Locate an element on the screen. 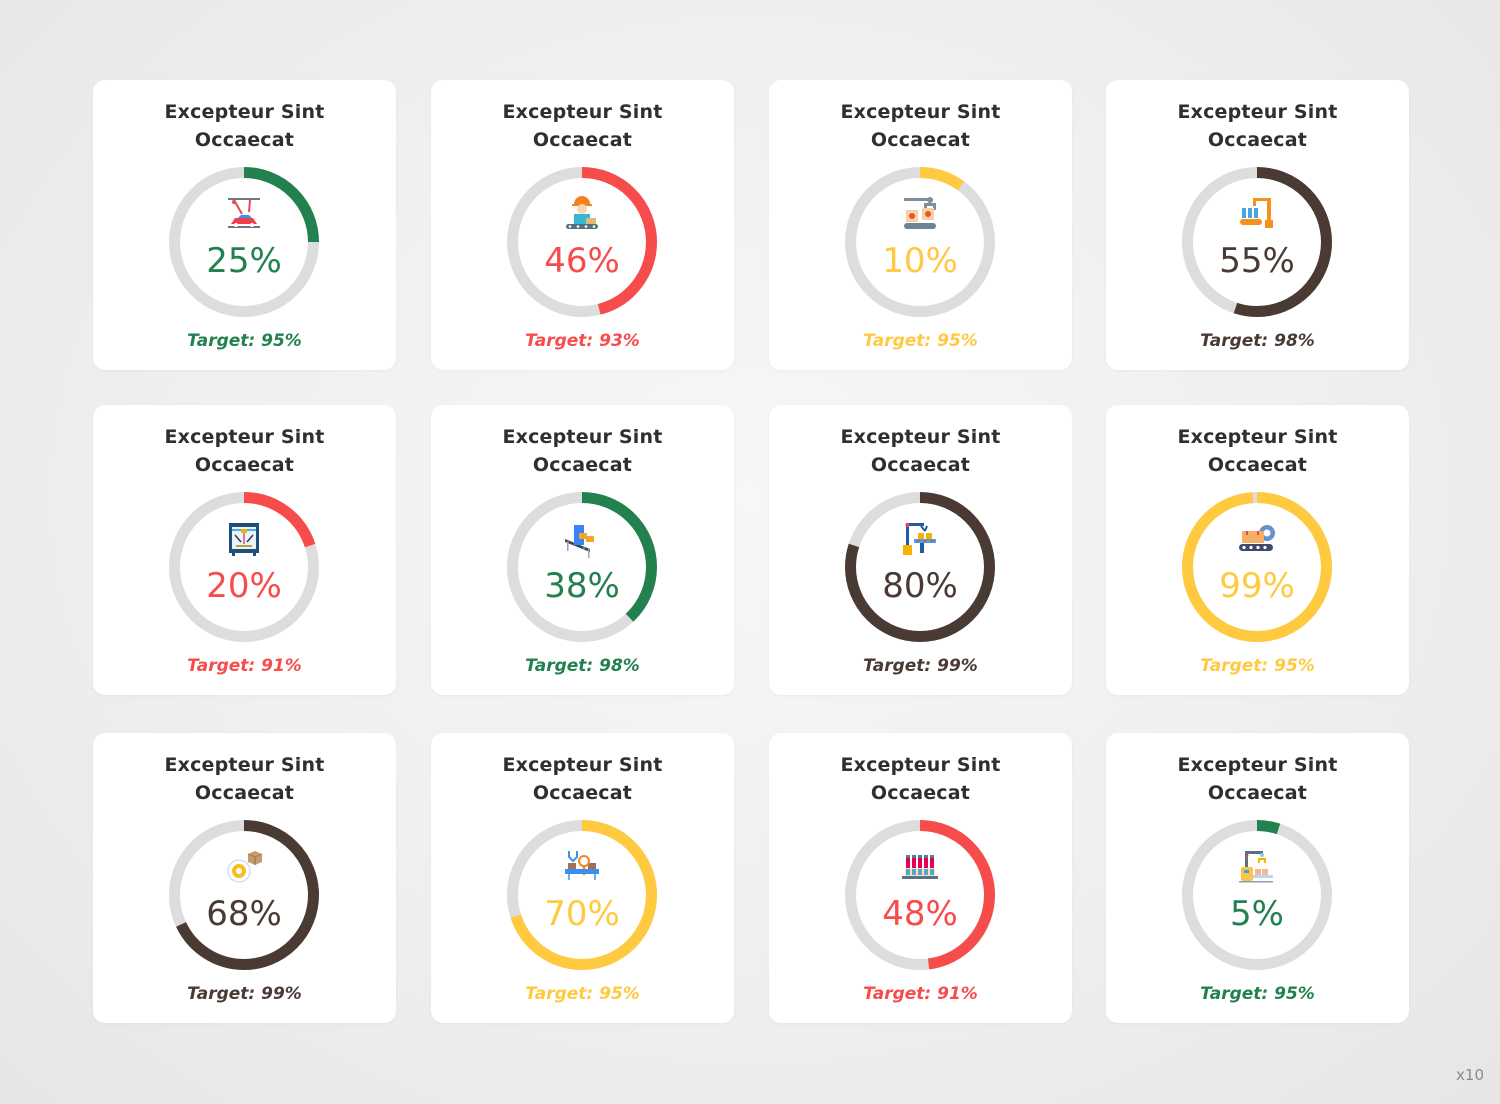 This screenshot has width=1500, height=1104. progress-ring: 20% is located at coordinates (244, 567).